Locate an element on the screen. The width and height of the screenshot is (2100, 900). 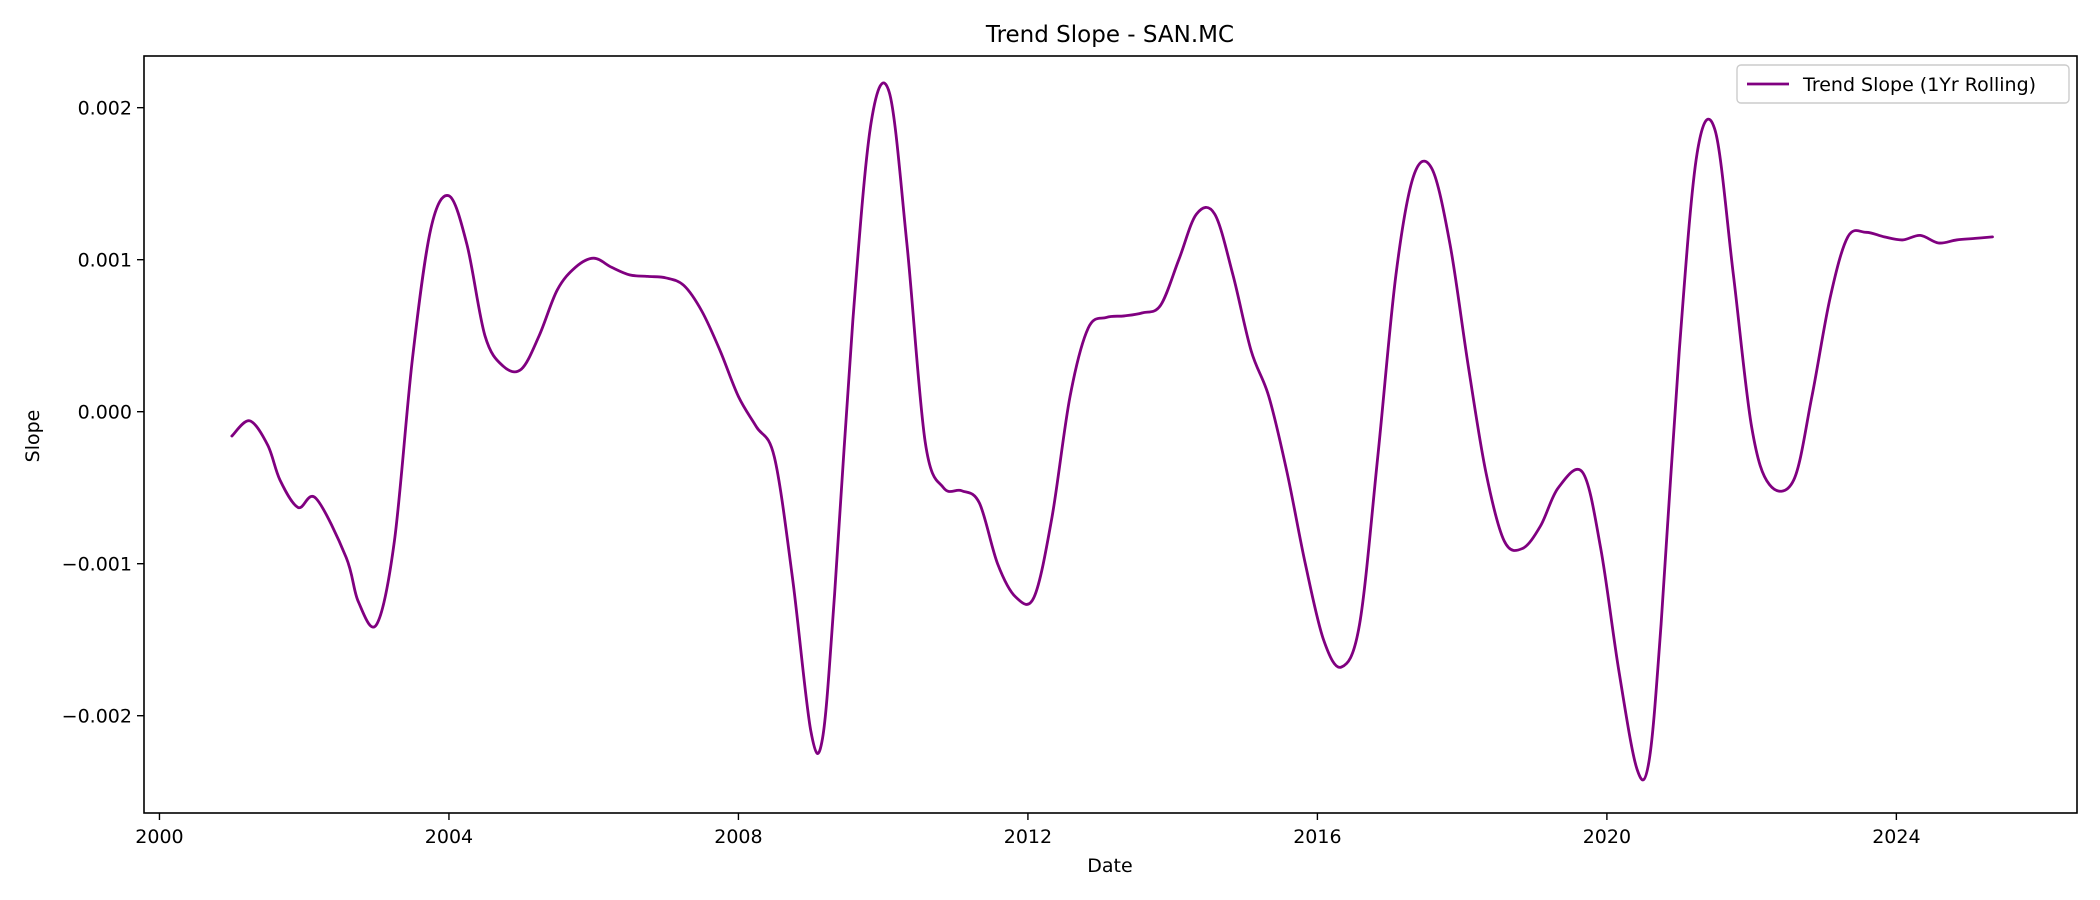
legend-entry-label: Trend Slope (1Yr Rolling) is located at coordinates (1919, 85).